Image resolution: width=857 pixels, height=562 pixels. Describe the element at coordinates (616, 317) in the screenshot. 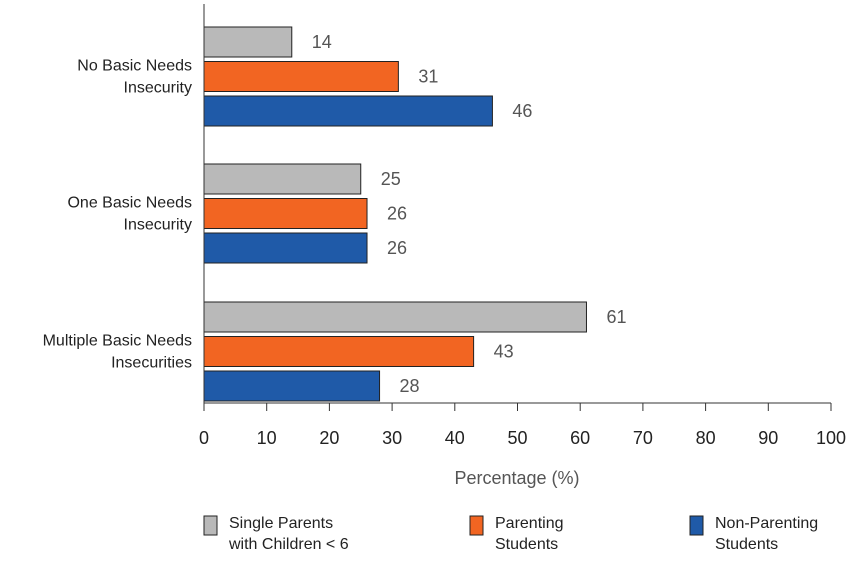

I see `data-label: 61` at that location.